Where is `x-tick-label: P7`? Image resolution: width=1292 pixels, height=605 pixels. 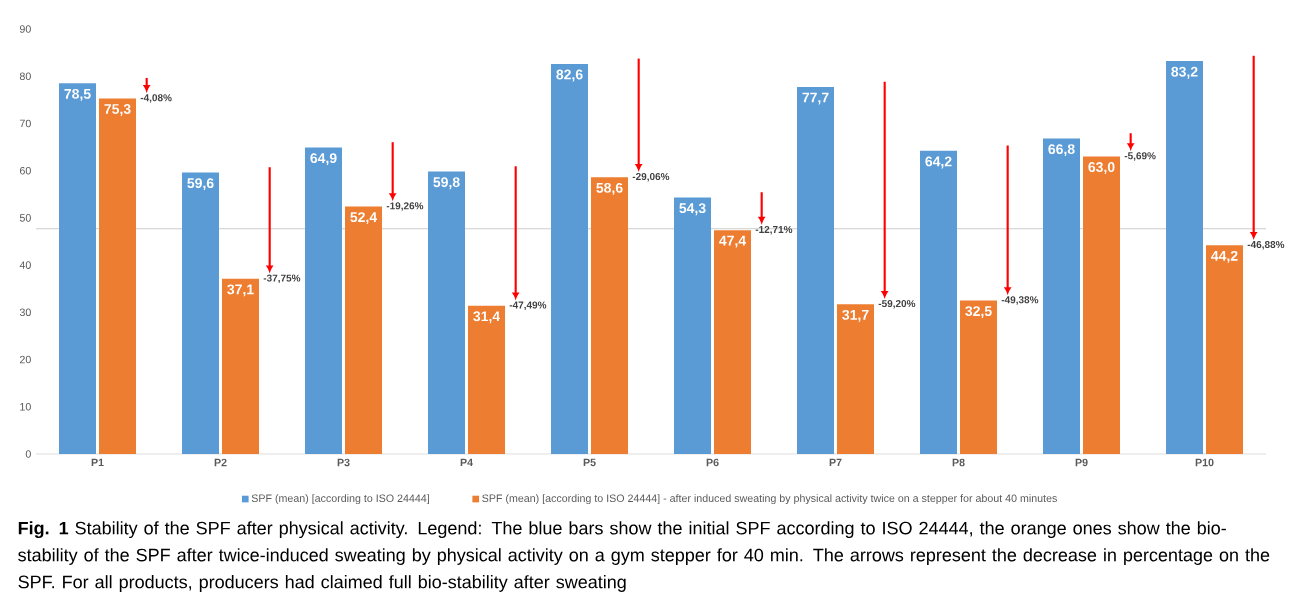 x-tick-label: P7 is located at coordinates (835, 462).